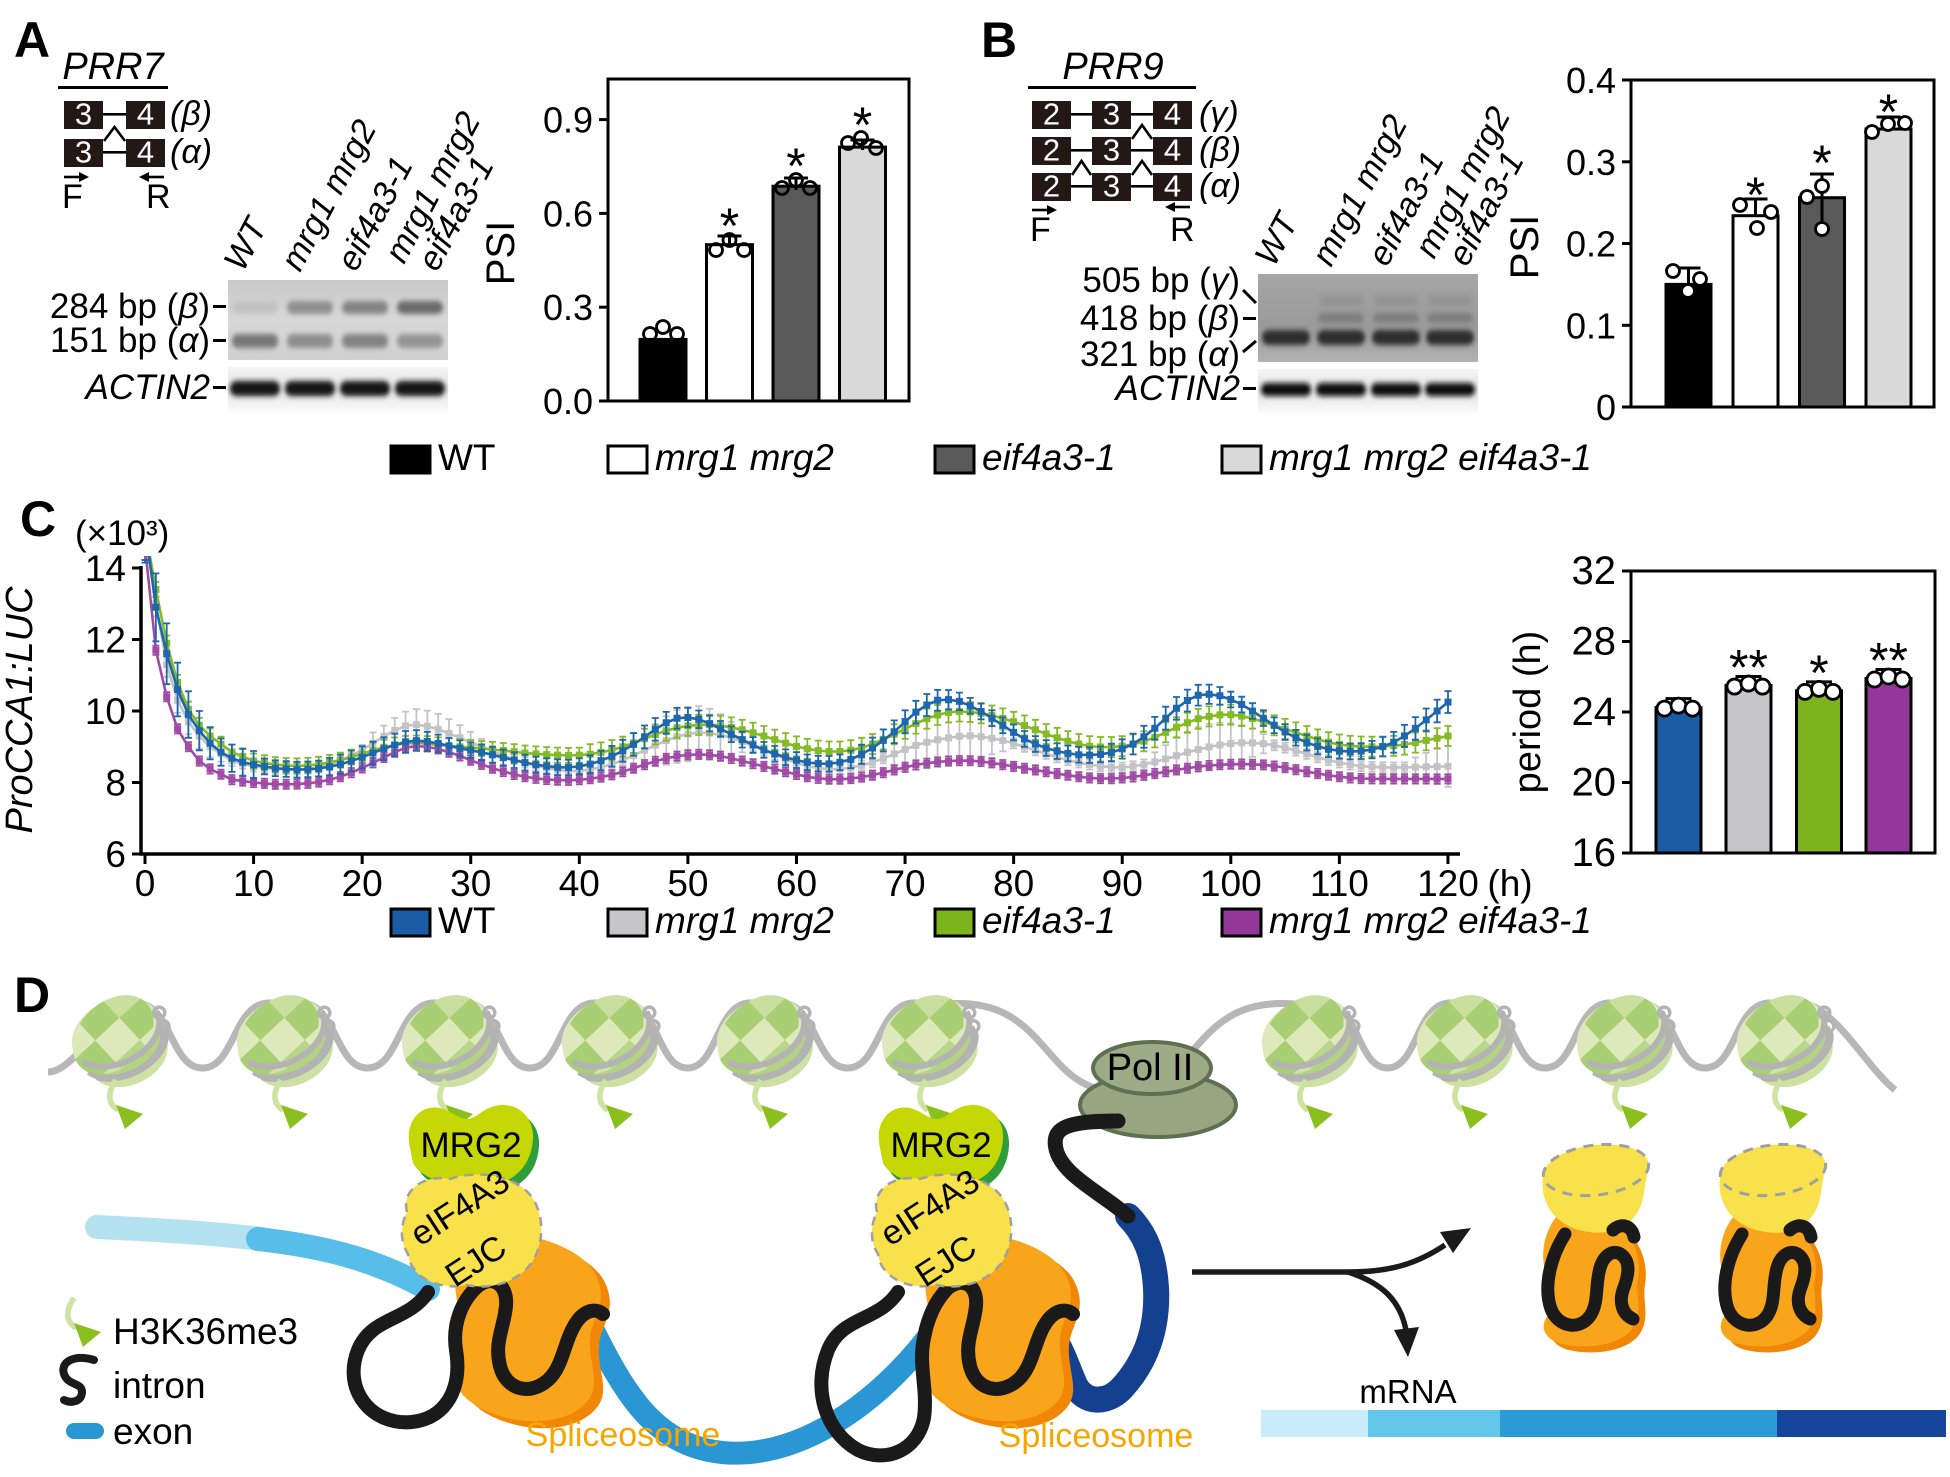 The width and height of the screenshot is (1950, 1477). What do you see at coordinates (796, 883) in the screenshot?
I see `svg-text: 60` at bounding box center [796, 883].